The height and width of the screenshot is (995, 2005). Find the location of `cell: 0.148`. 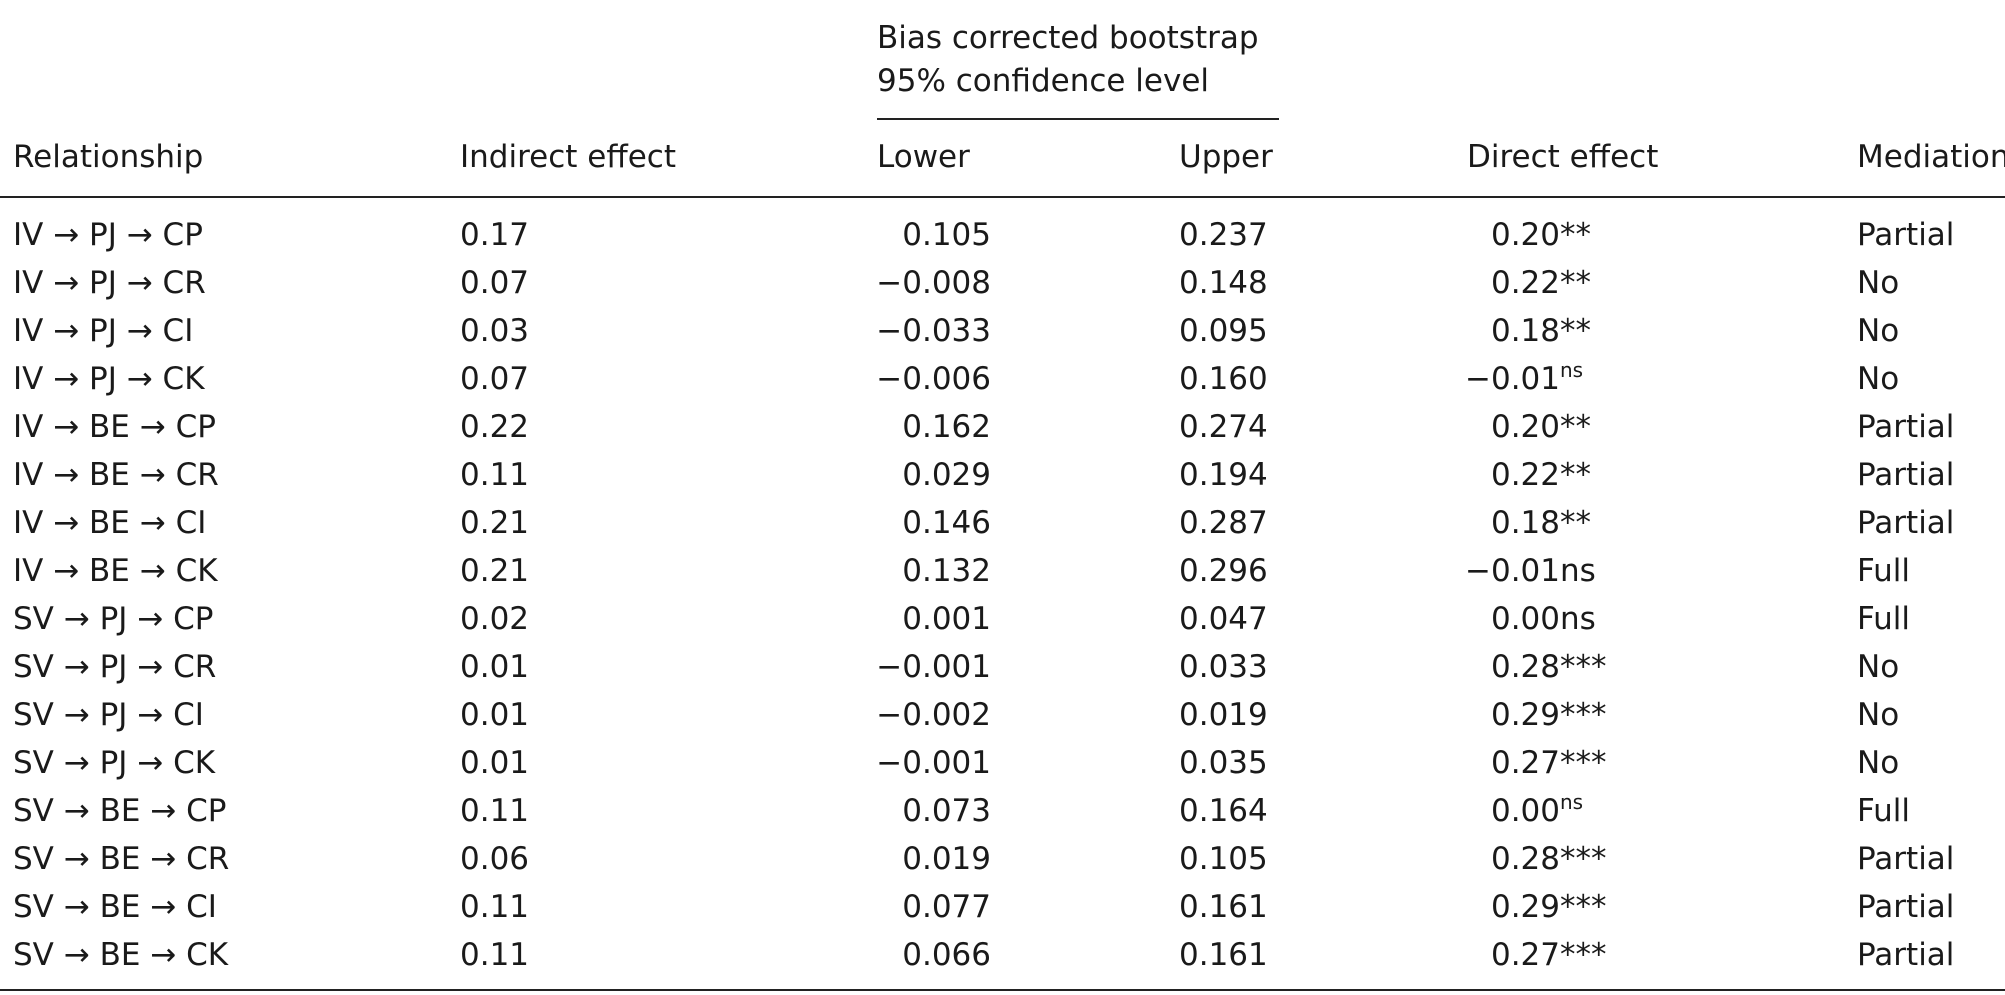

cell: 0.148 is located at coordinates (1223, 283).